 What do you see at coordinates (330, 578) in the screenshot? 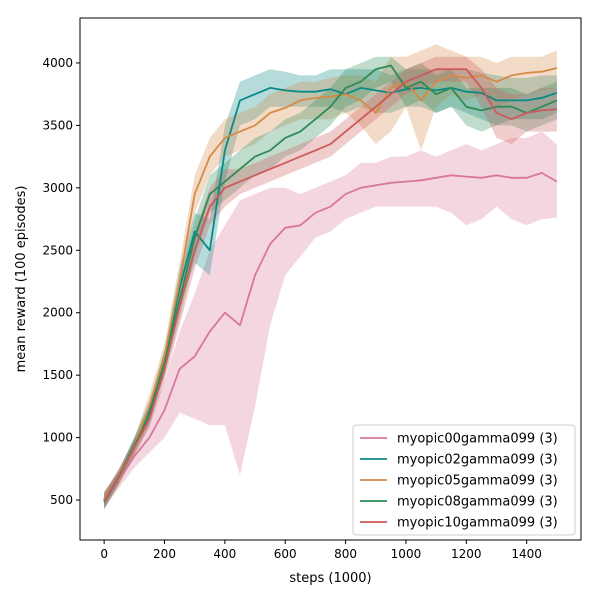
I see `x-axis-label: steps (1000)` at bounding box center [330, 578].